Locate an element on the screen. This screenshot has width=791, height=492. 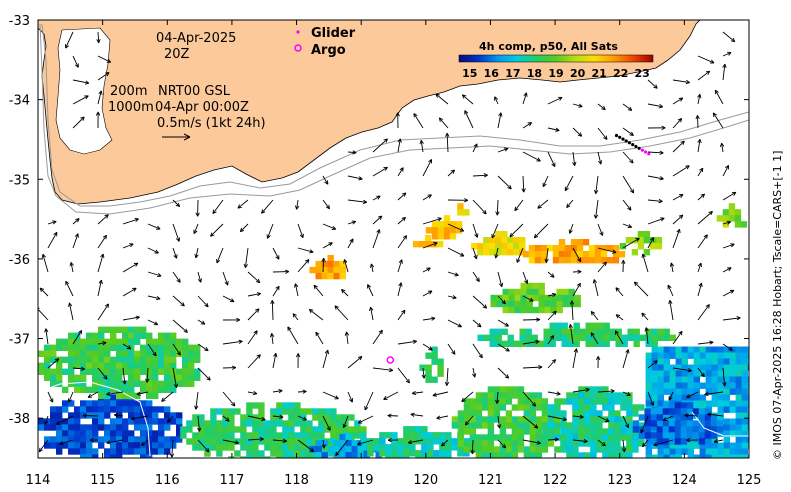
colorbar-tick-label: 19 is located at coordinates (555, 73).